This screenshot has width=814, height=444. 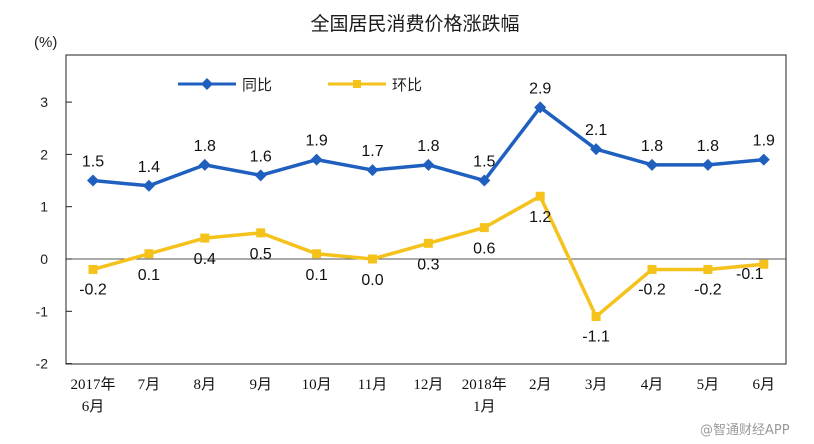 I want to click on legend-item-tongbi: 同比, so click(x=225, y=85).